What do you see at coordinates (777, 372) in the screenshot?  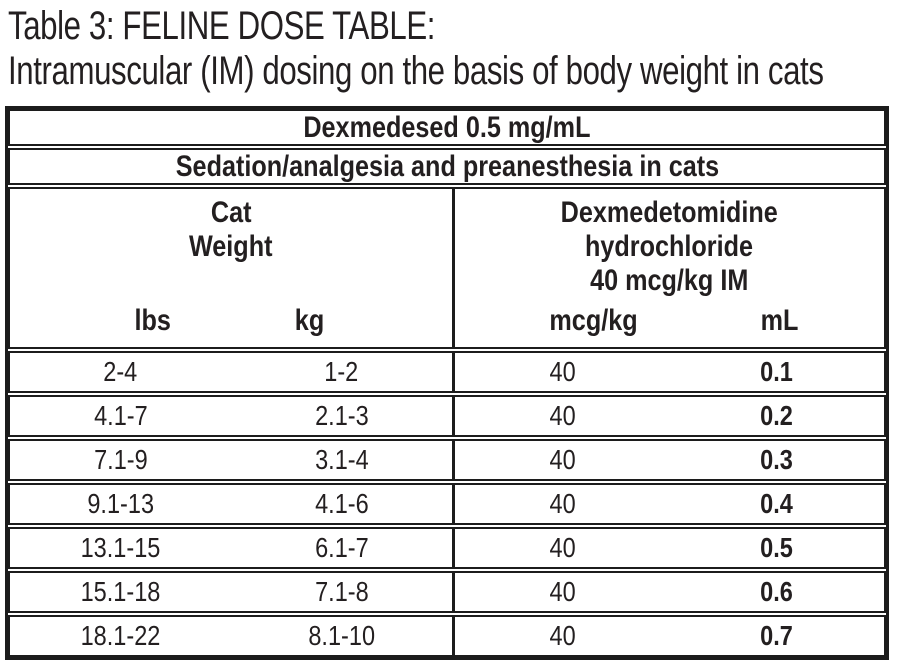 I see `ml-value: 0.1` at bounding box center [777, 372].